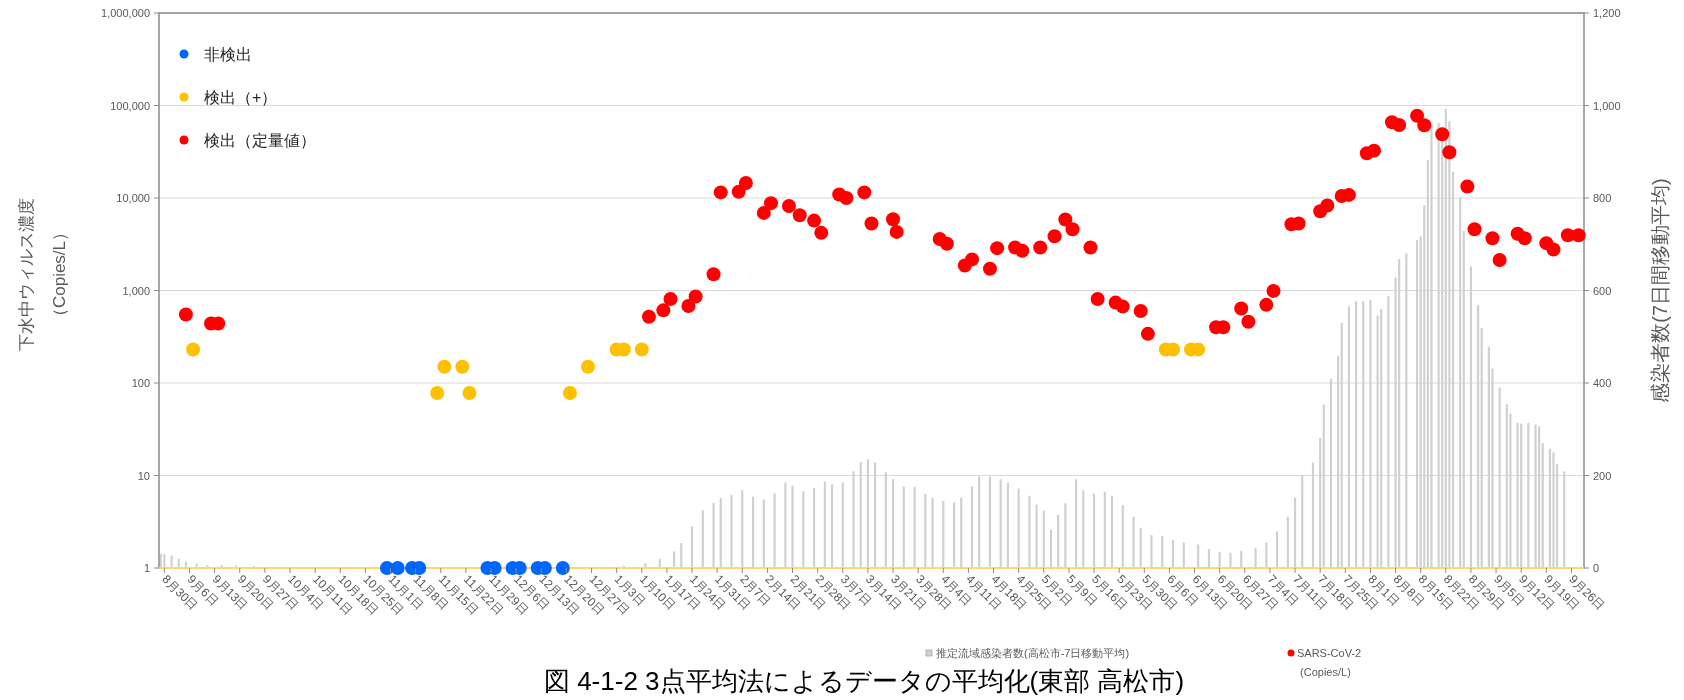 This screenshot has height=700, width=1684. I want to click on y-axis-title: 下水中ウィルス濃度（Copies/L）, so click(42, 274).